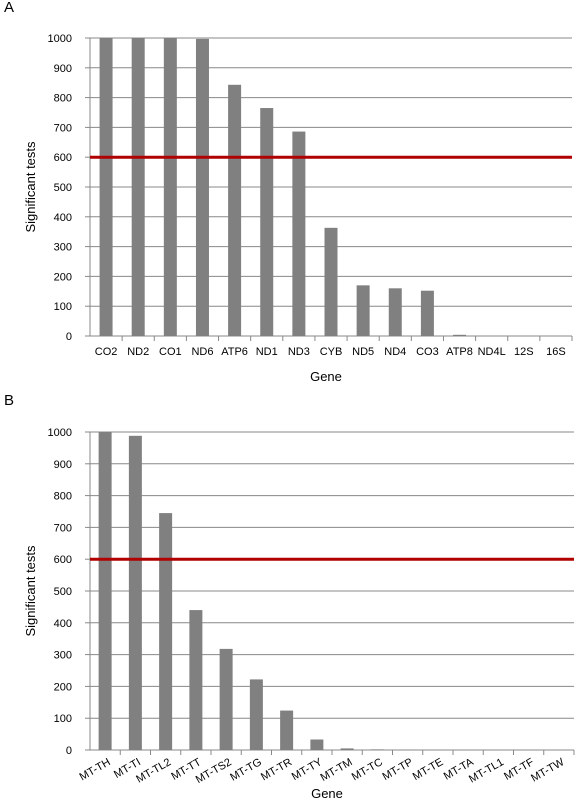 The image size is (578, 800). I want to click on x-tick-label: ND3, so click(299, 352).